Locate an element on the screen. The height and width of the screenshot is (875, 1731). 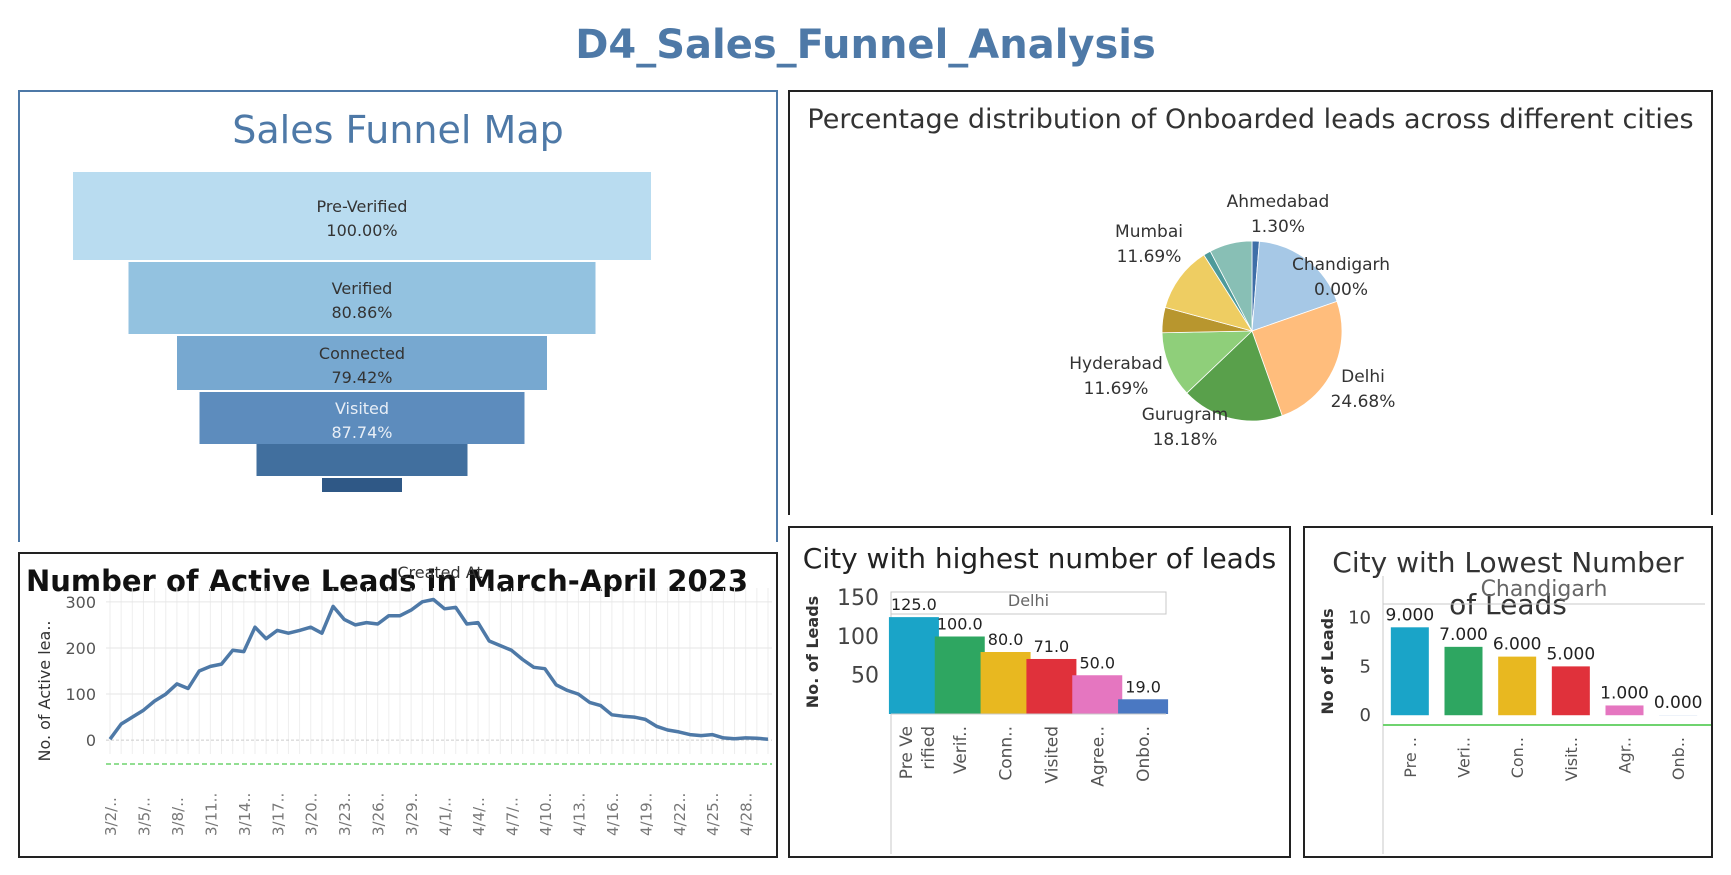
funnel-stage-label: Verified is located at coordinates (362, 288).